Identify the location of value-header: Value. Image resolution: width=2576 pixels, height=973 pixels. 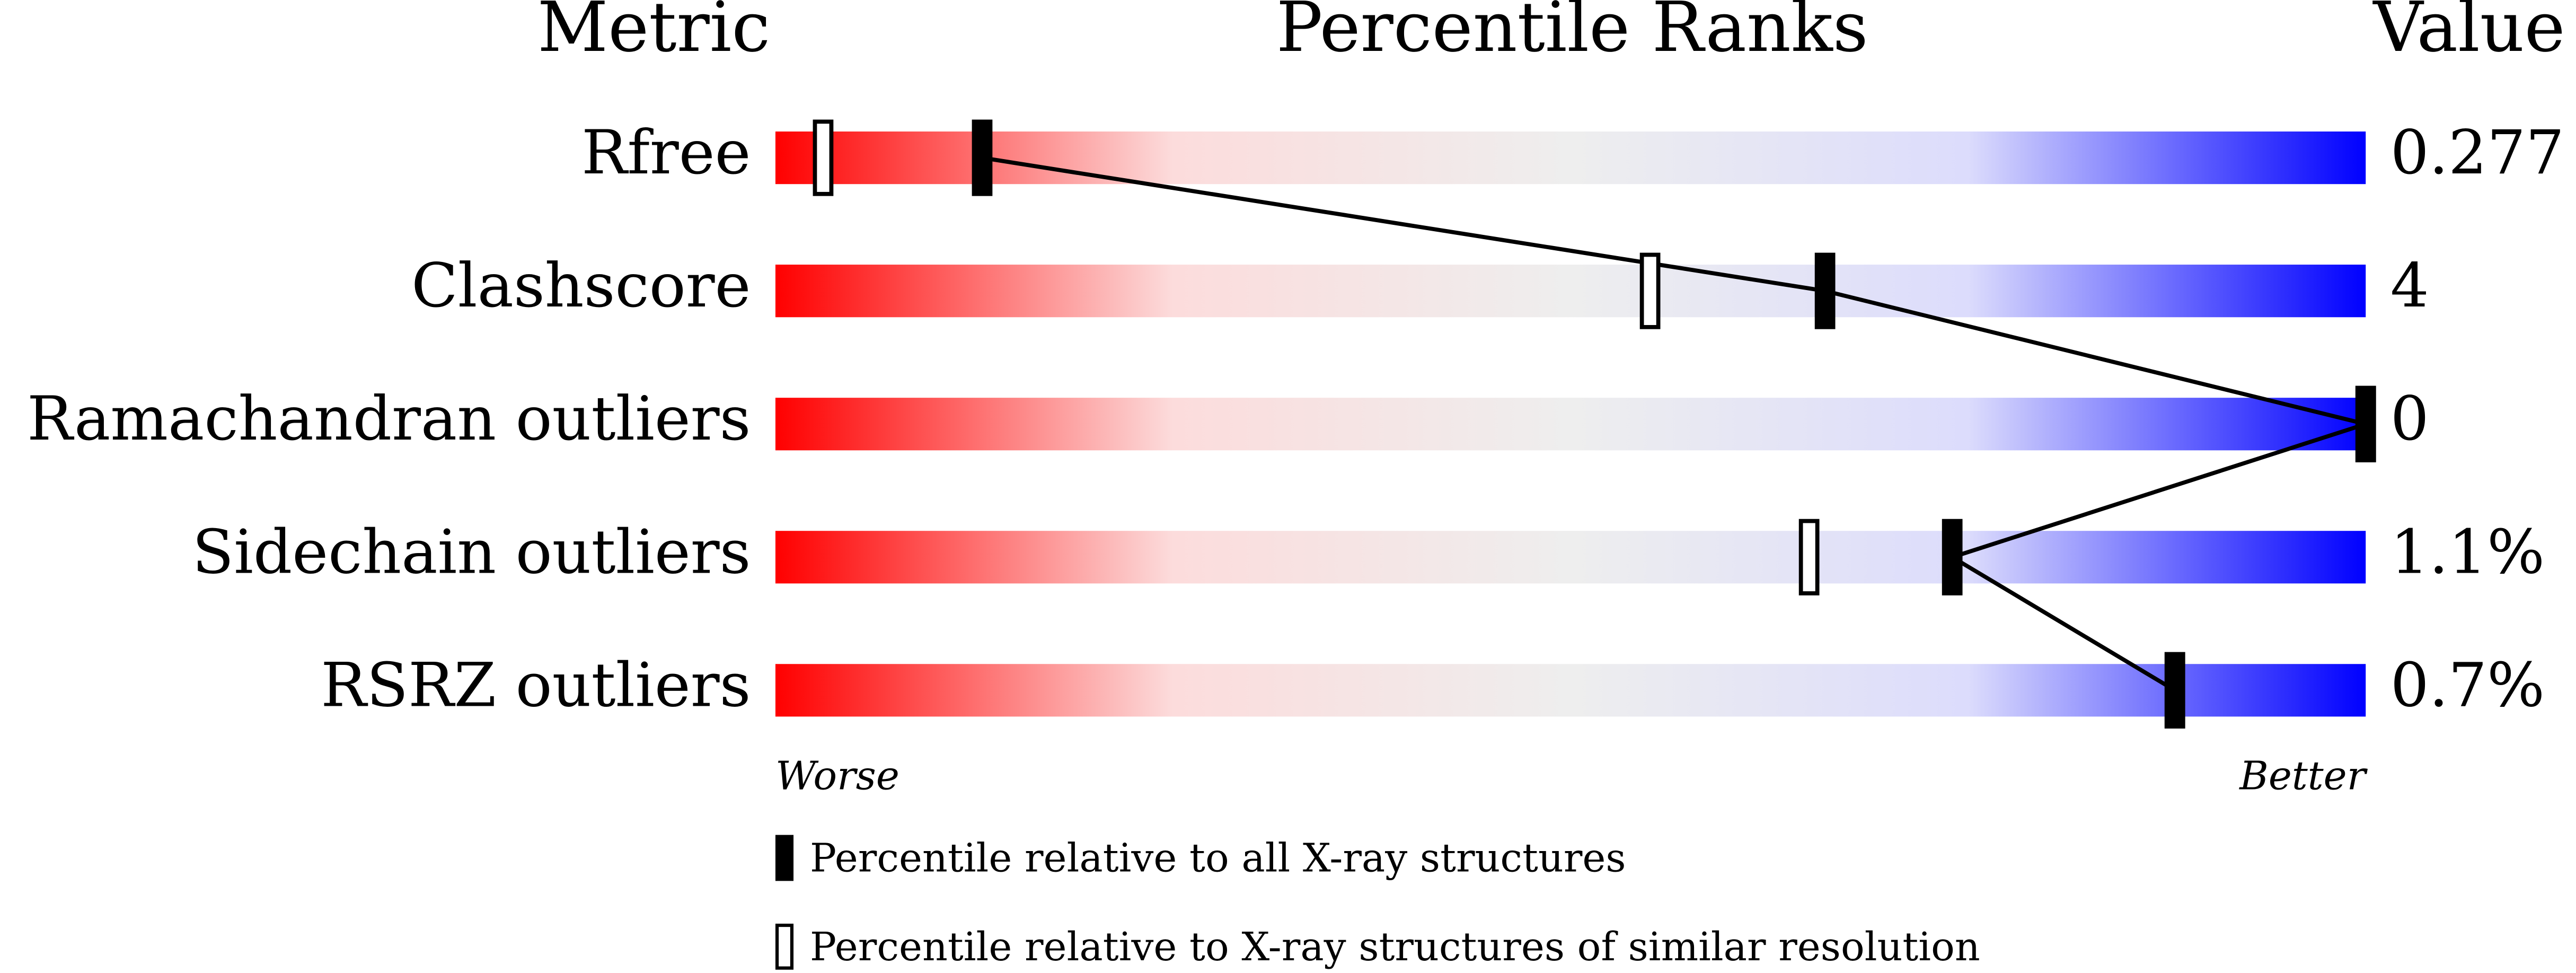
(2468, 33).